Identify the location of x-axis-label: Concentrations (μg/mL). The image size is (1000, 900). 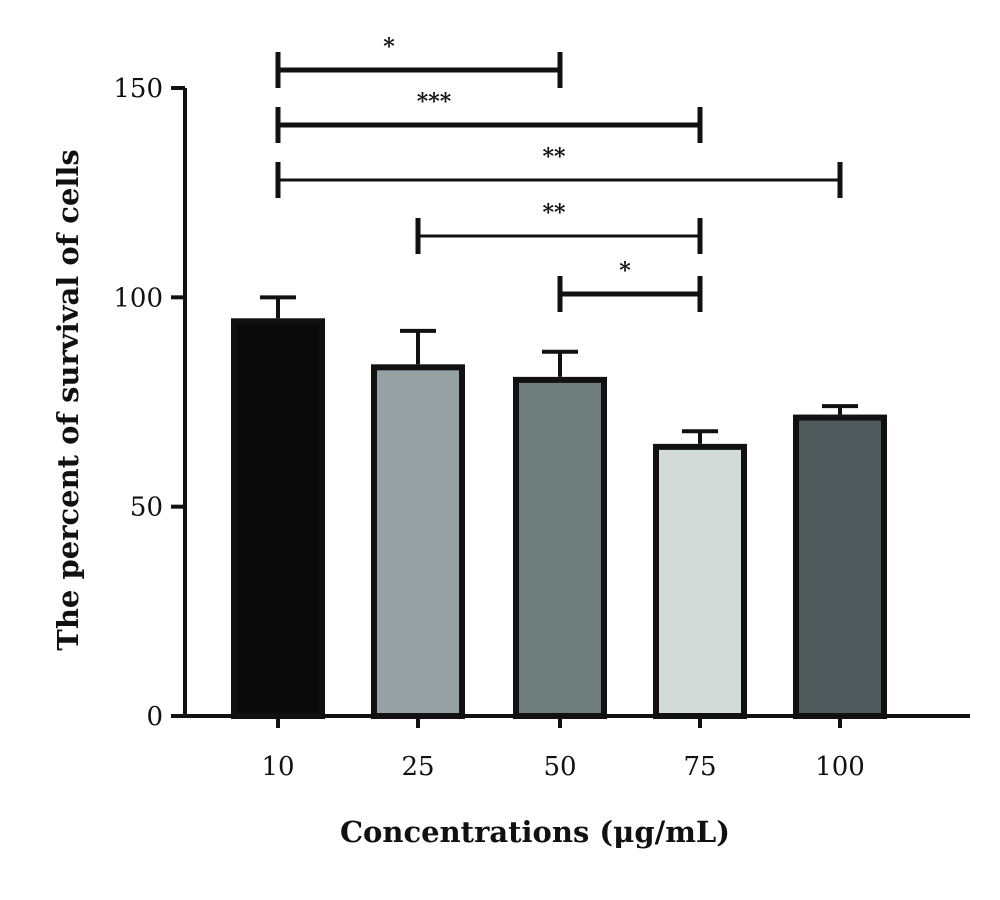
(535, 832).